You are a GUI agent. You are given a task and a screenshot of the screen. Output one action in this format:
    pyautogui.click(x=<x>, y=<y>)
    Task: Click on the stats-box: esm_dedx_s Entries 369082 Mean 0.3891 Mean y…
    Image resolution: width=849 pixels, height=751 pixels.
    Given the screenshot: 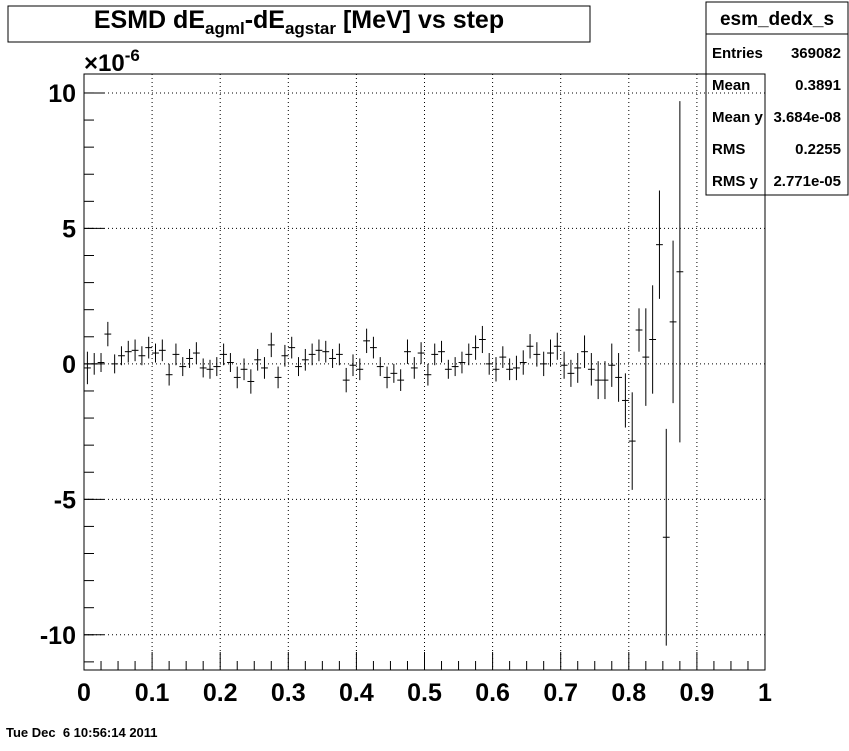 What is the action you would take?
    pyautogui.click(x=777, y=98)
    